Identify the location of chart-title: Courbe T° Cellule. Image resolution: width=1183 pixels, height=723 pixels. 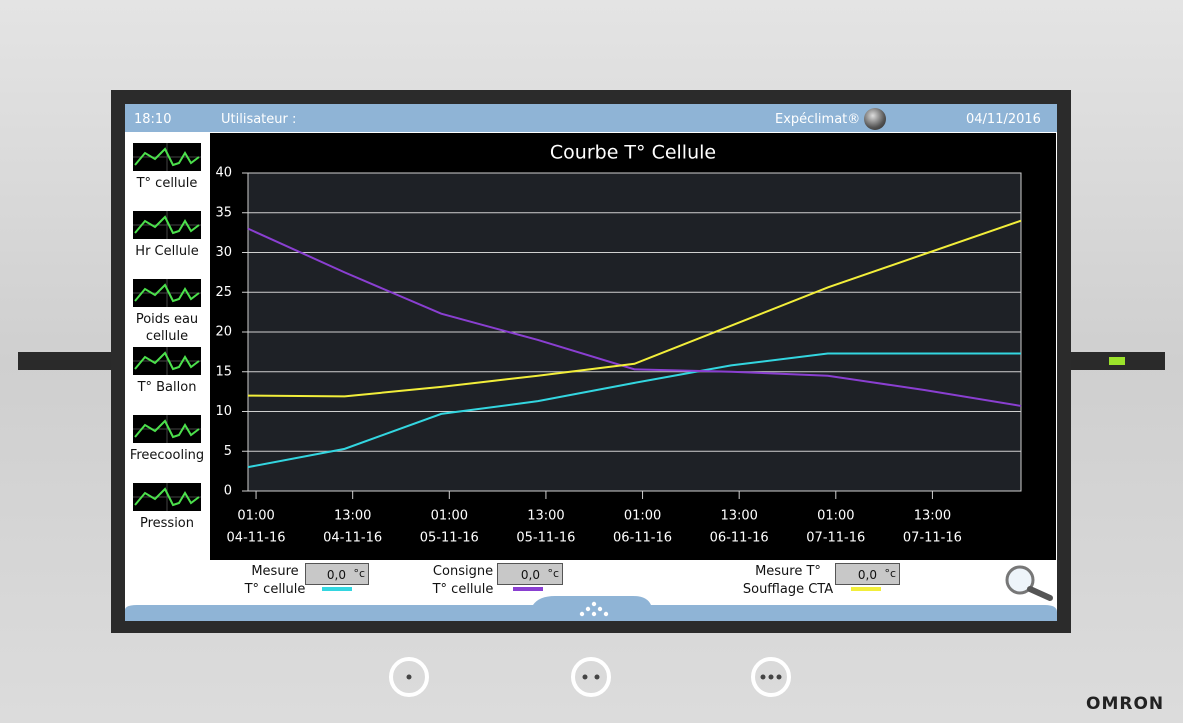
(633, 153).